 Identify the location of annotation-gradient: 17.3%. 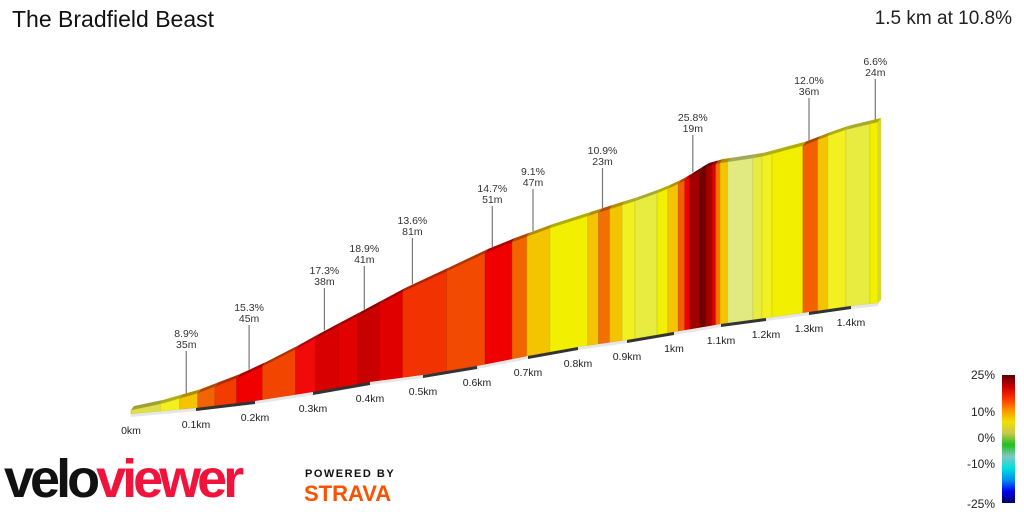
(325, 271).